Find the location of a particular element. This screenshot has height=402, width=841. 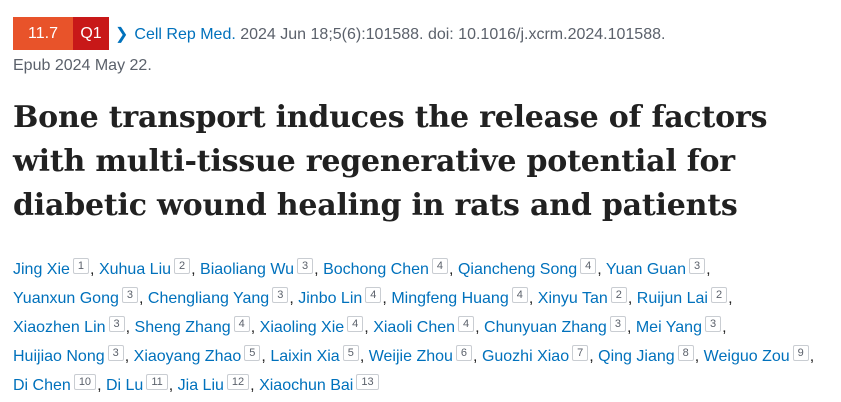

author-item: Jinbo Lin 4, is located at coordinates (342, 297).